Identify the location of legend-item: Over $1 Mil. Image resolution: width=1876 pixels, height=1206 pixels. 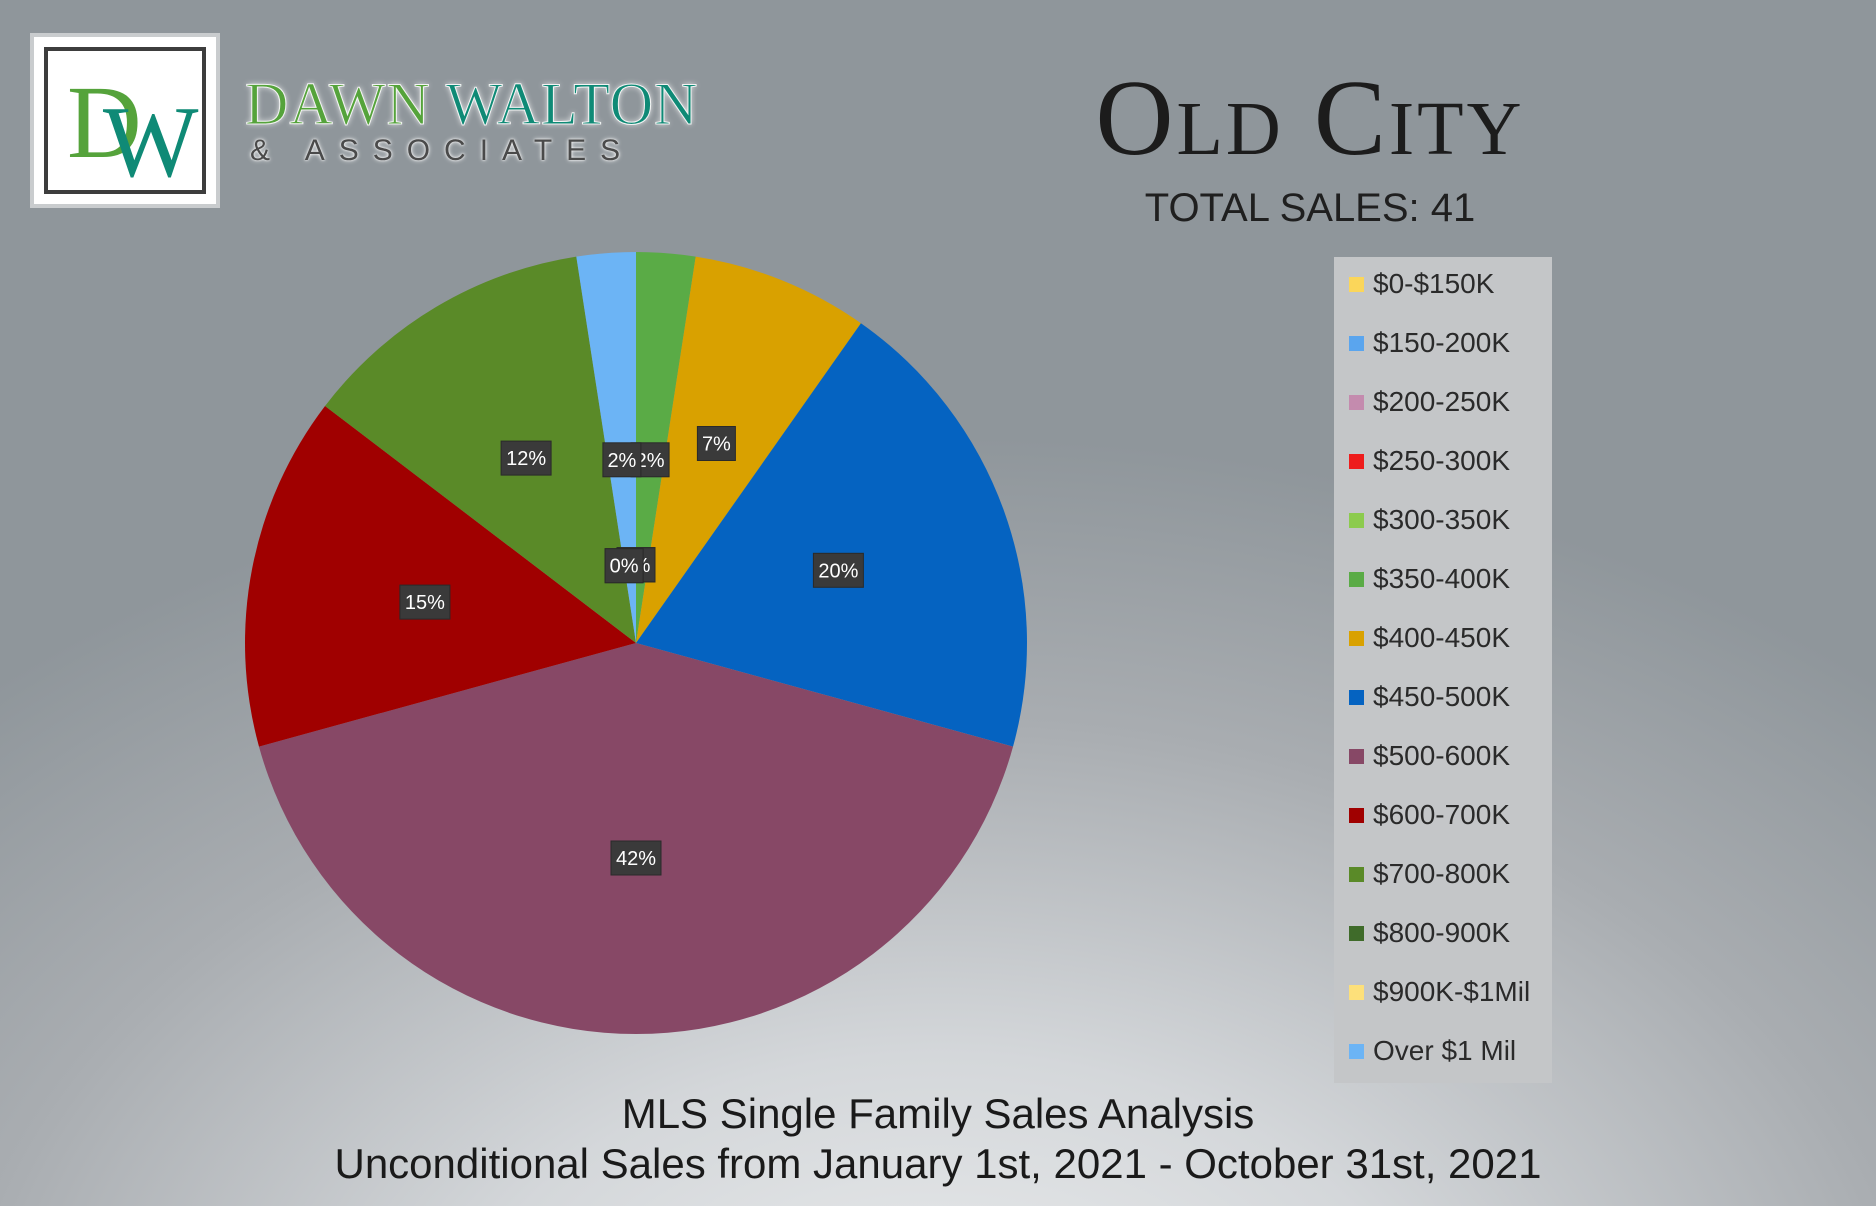
(1433, 1050).